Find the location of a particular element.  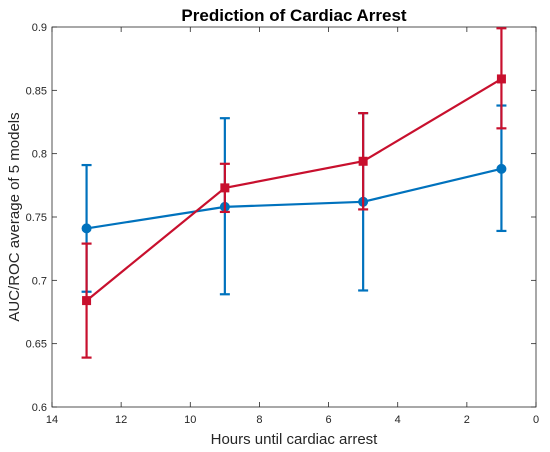

x-tick-label: 0 is located at coordinates (536, 420).